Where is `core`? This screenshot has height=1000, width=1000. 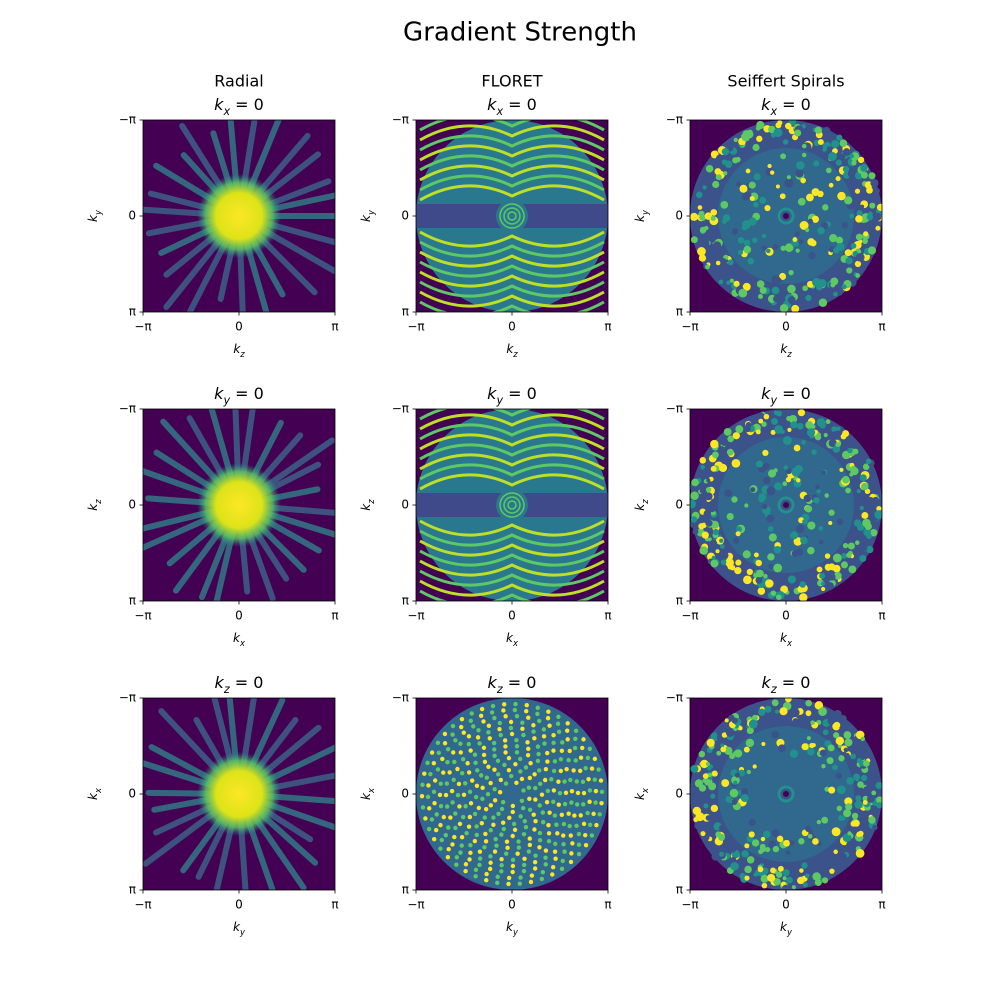
core is located at coordinates (239, 794).